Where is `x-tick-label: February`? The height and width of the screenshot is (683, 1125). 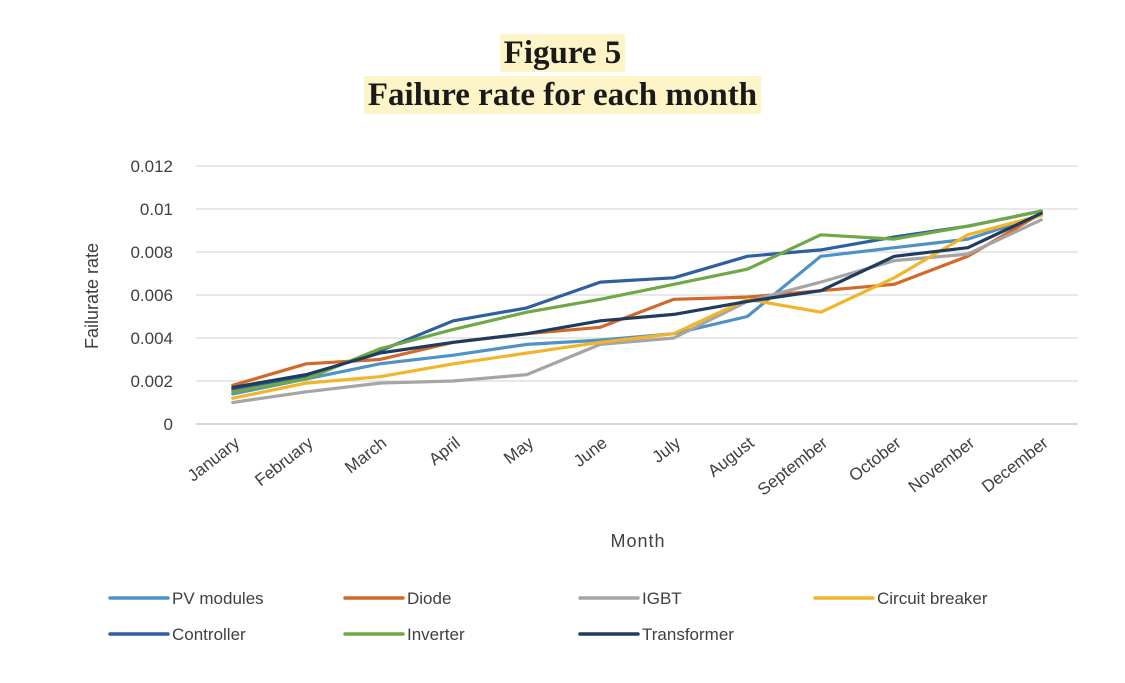
x-tick-label: February is located at coordinates (284, 461).